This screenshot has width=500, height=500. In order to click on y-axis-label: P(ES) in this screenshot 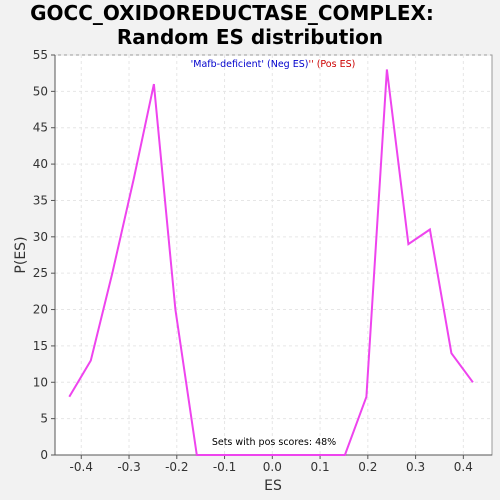, I will do `click(21, 254)`.